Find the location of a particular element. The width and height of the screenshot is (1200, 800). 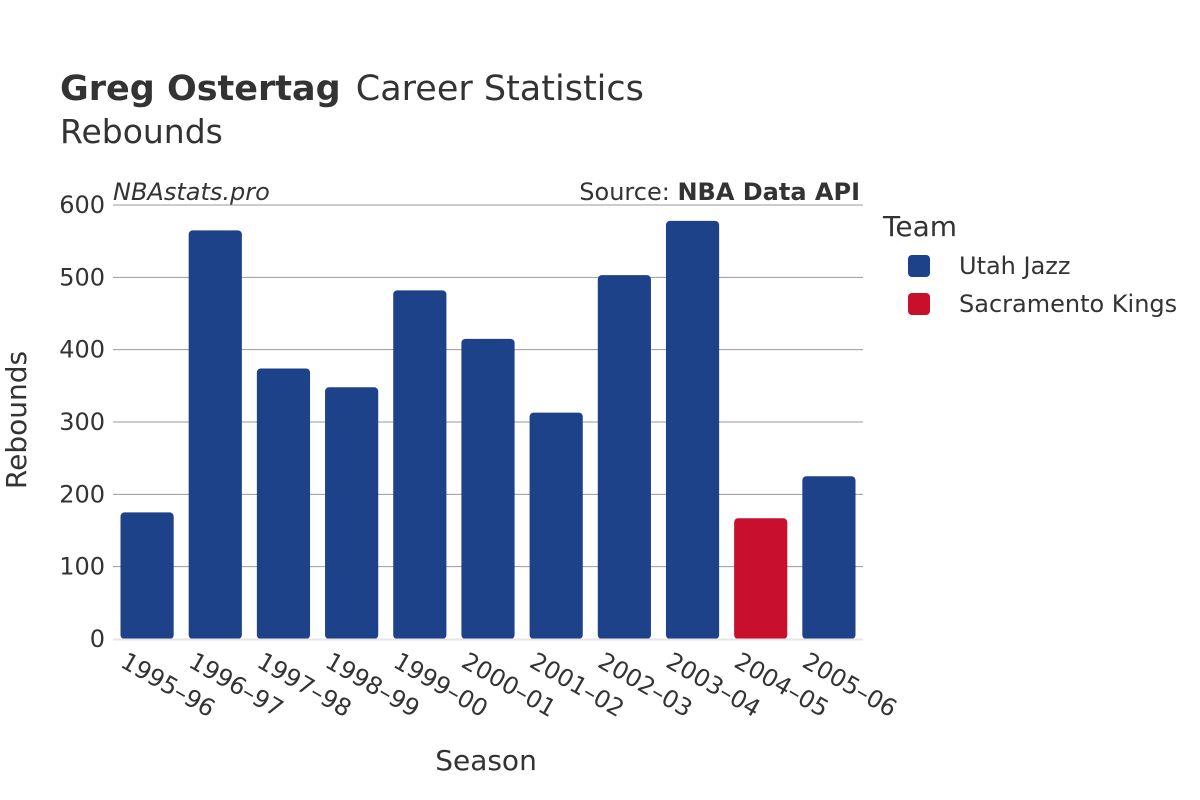

bar-2001–02 is located at coordinates (556, 525).